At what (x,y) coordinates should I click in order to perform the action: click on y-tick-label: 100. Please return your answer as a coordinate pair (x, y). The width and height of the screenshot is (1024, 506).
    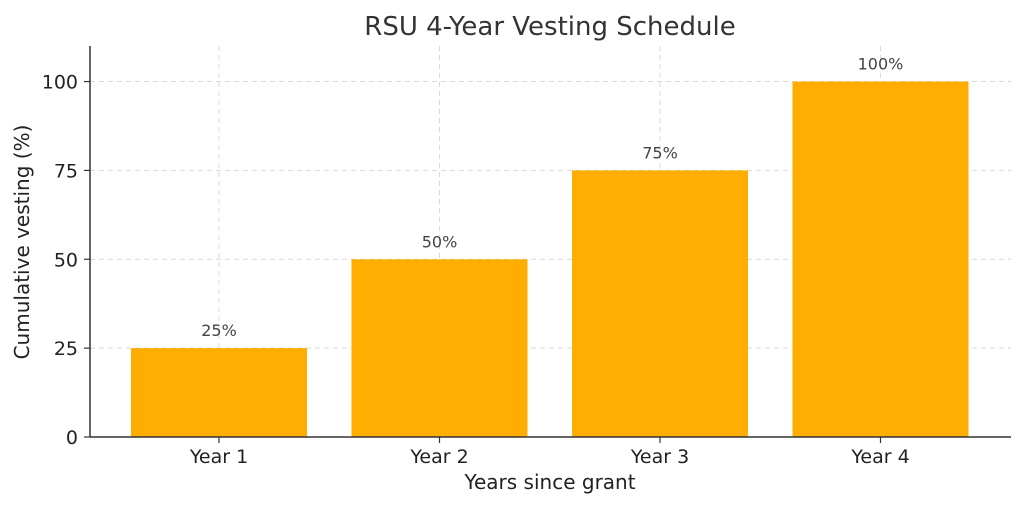
    Looking at the image, I should click on (60, 83).